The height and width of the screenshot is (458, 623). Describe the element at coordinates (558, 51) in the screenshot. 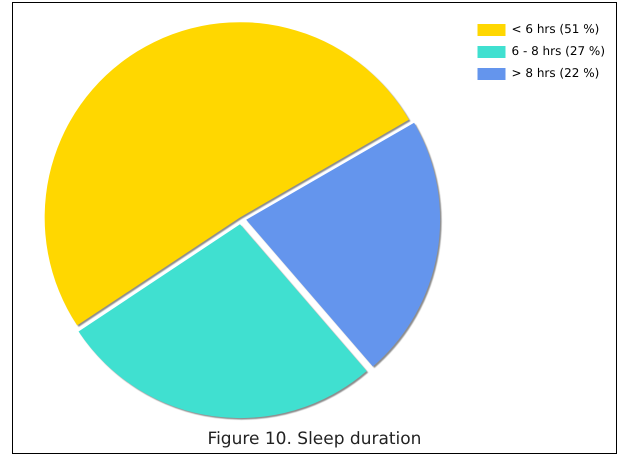

I see `legend-label: 6 - 8 hrs (27 %)` at that location.